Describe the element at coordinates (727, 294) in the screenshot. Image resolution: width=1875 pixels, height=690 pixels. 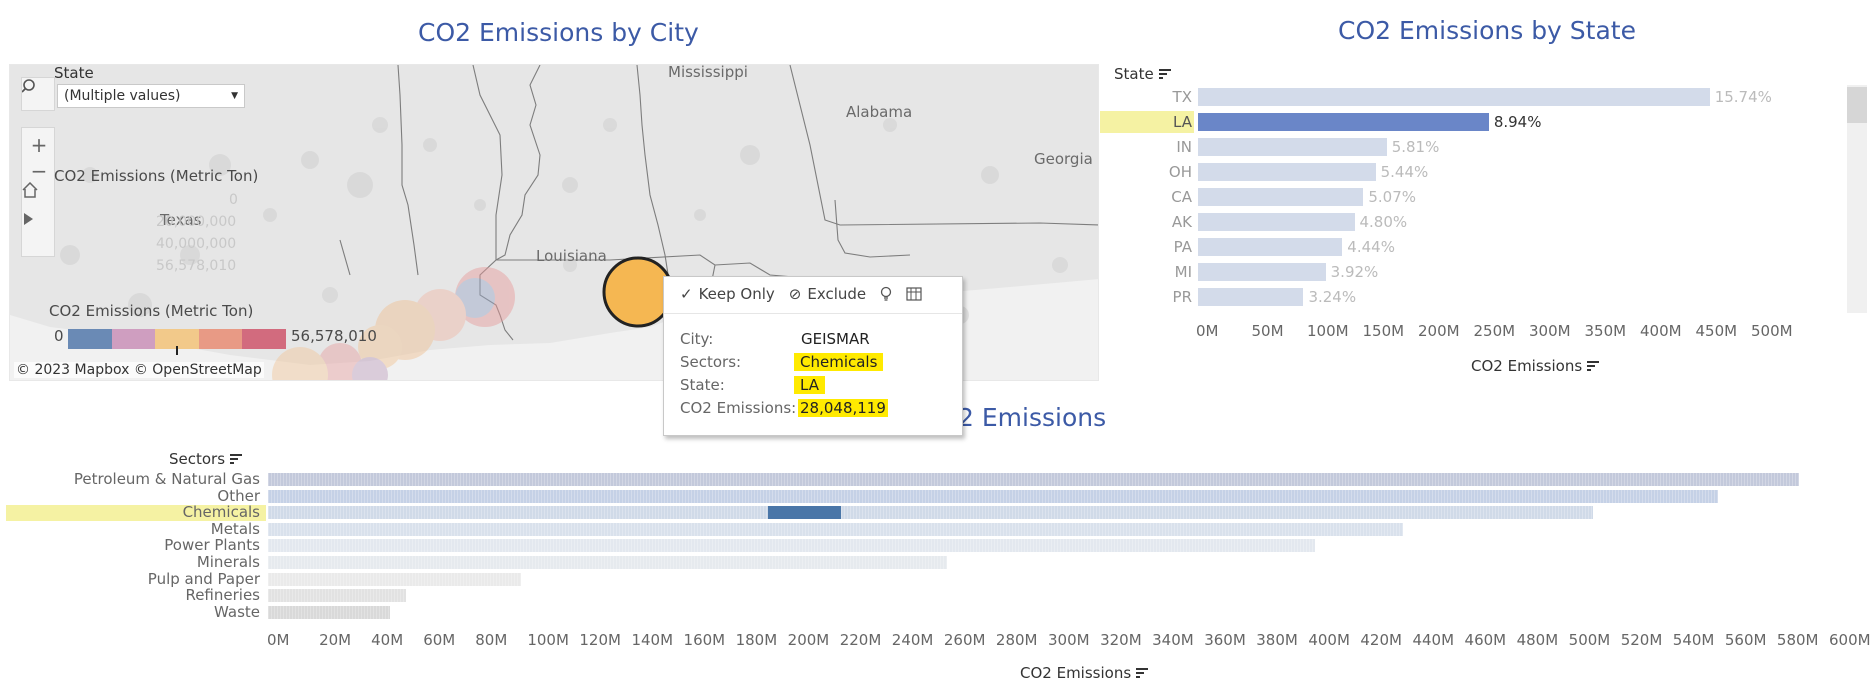
I see `keep-only-button: ✓ Keep Only` at that location.